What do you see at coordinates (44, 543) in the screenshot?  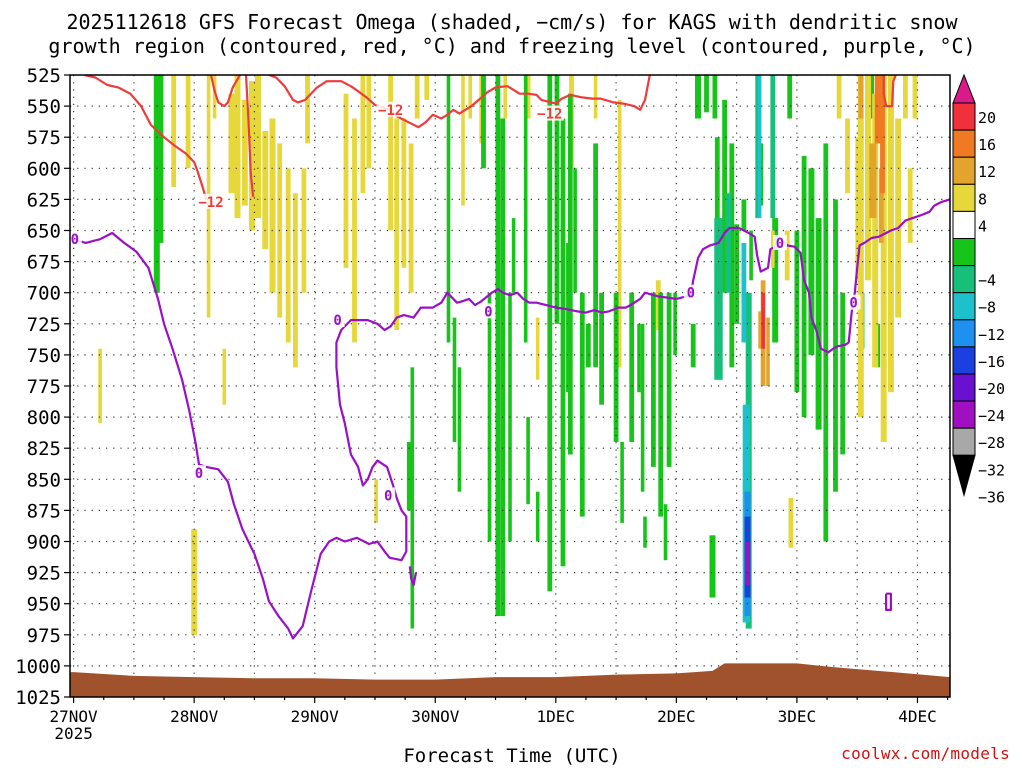 I see `y-tick-label: 900` at bounding box center [44, 543].